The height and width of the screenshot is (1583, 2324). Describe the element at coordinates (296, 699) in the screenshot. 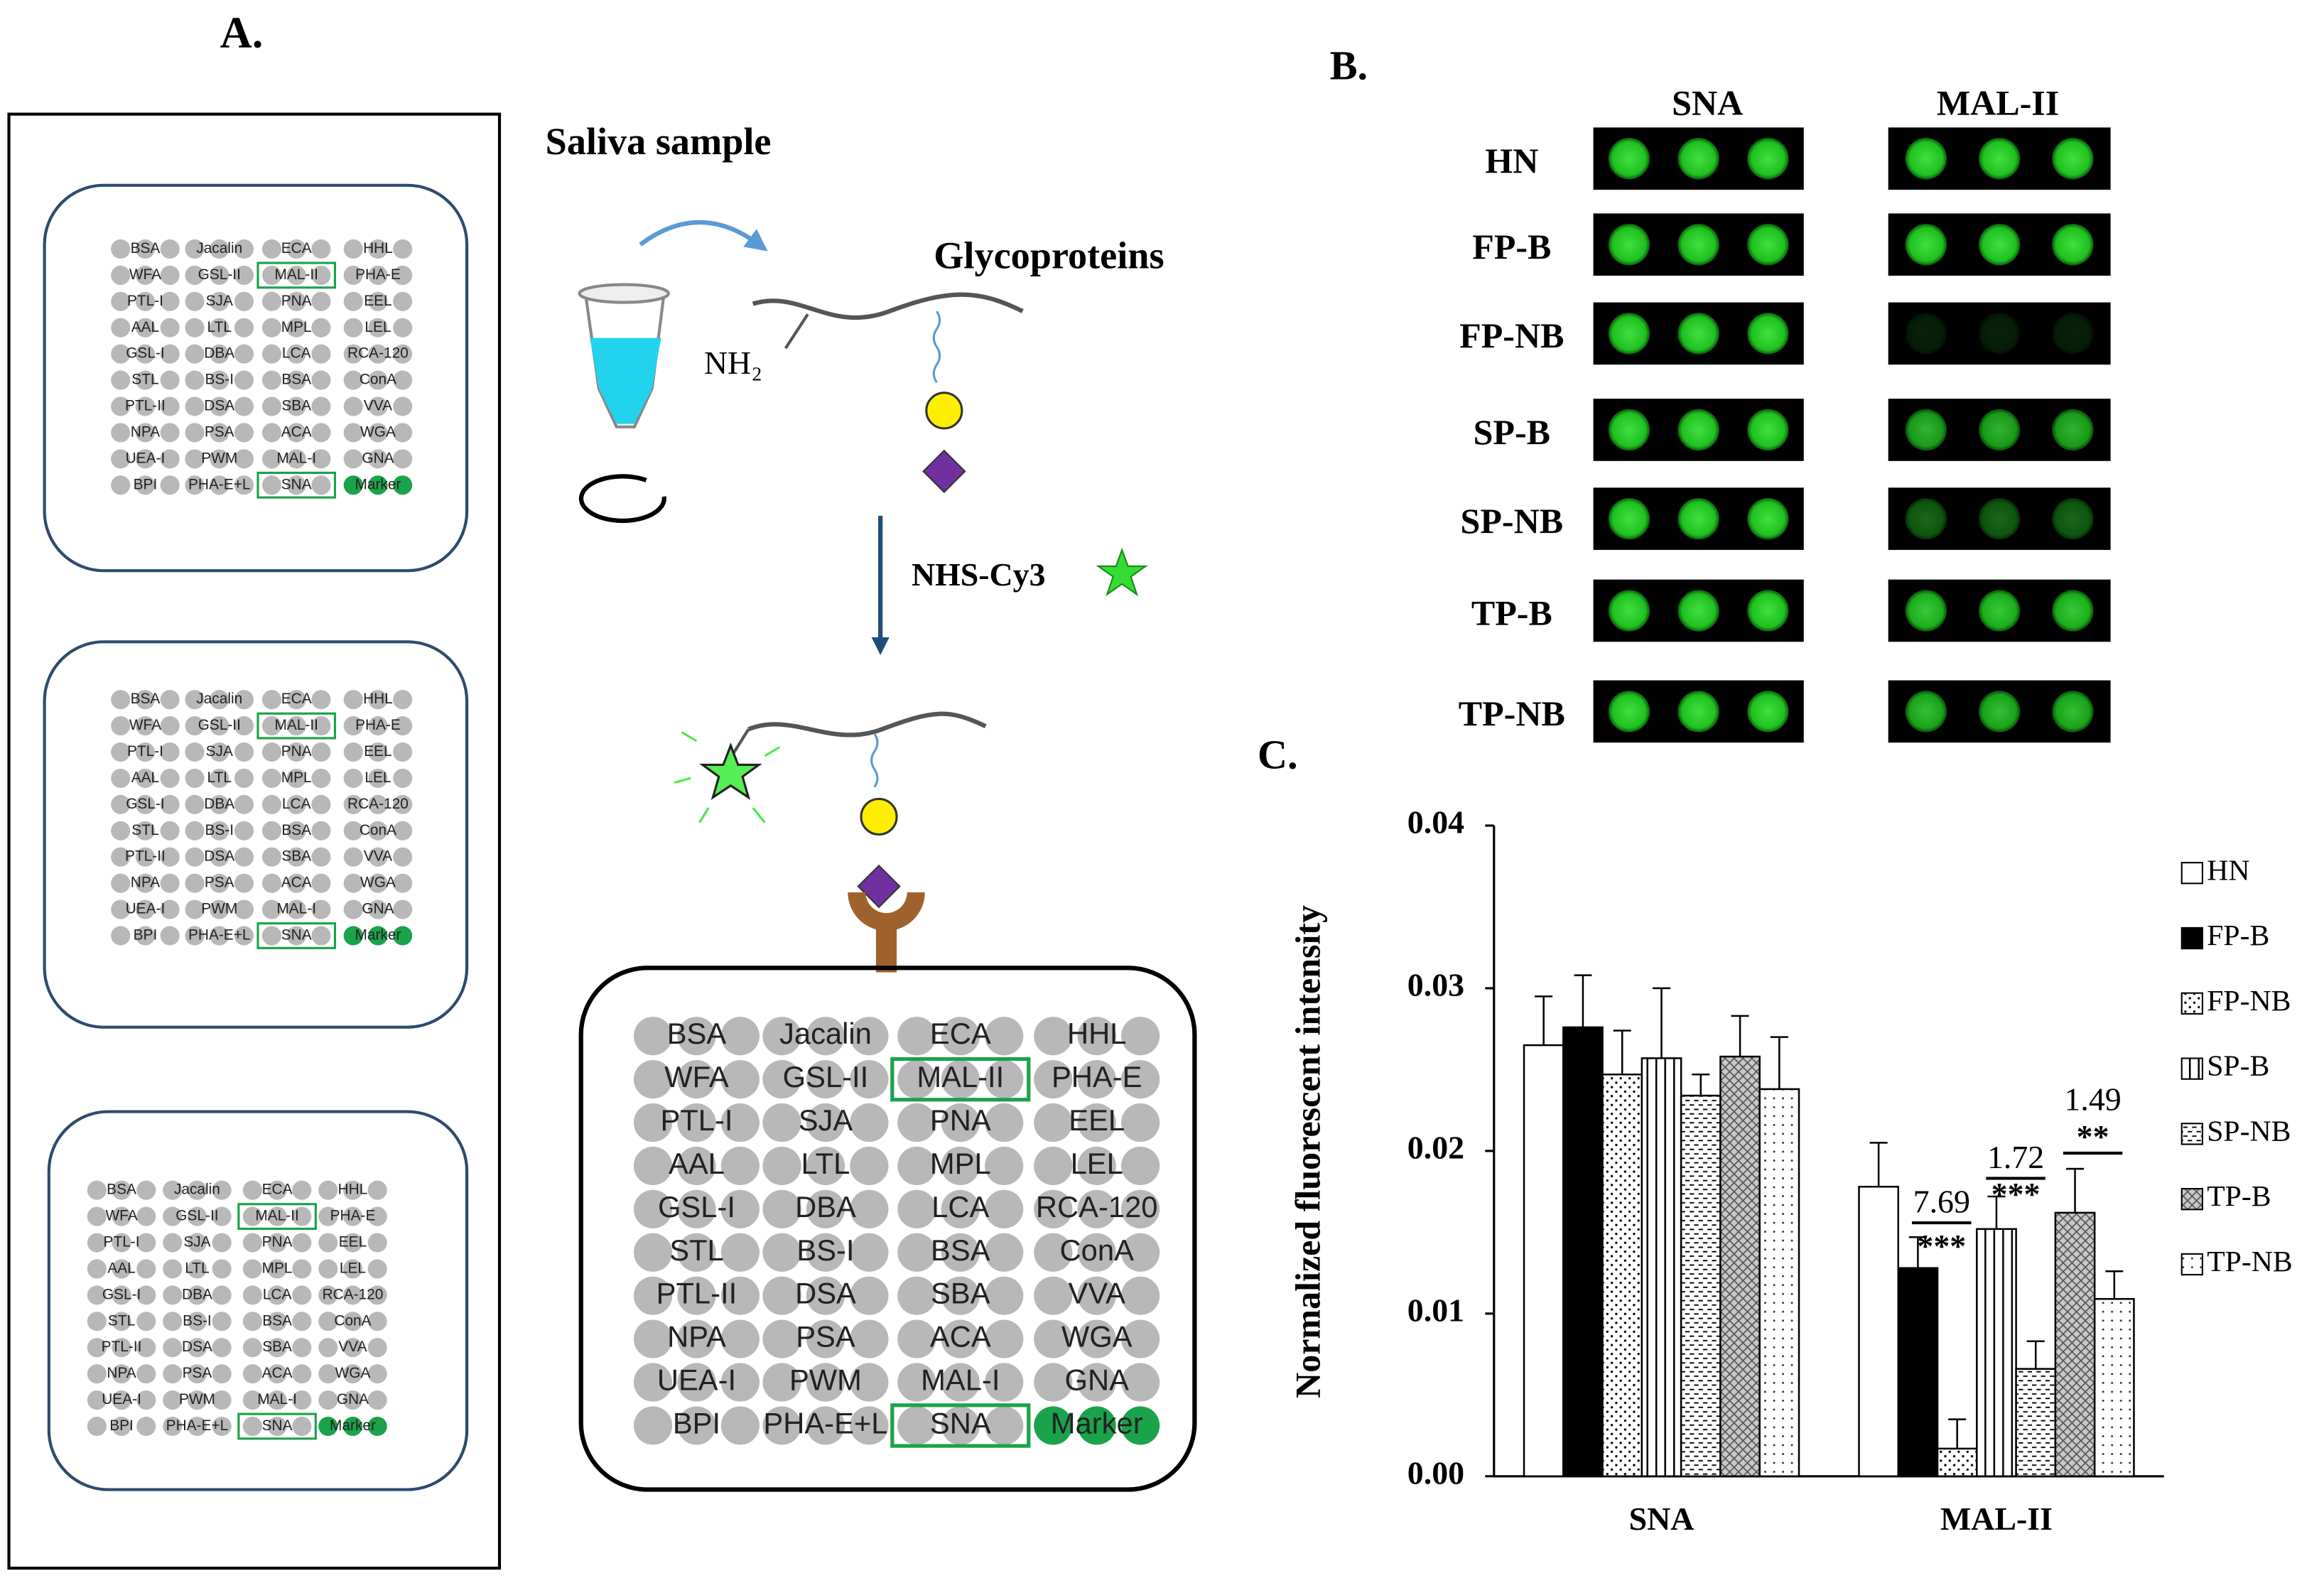

I see `lectin-label: ECA` at that location.